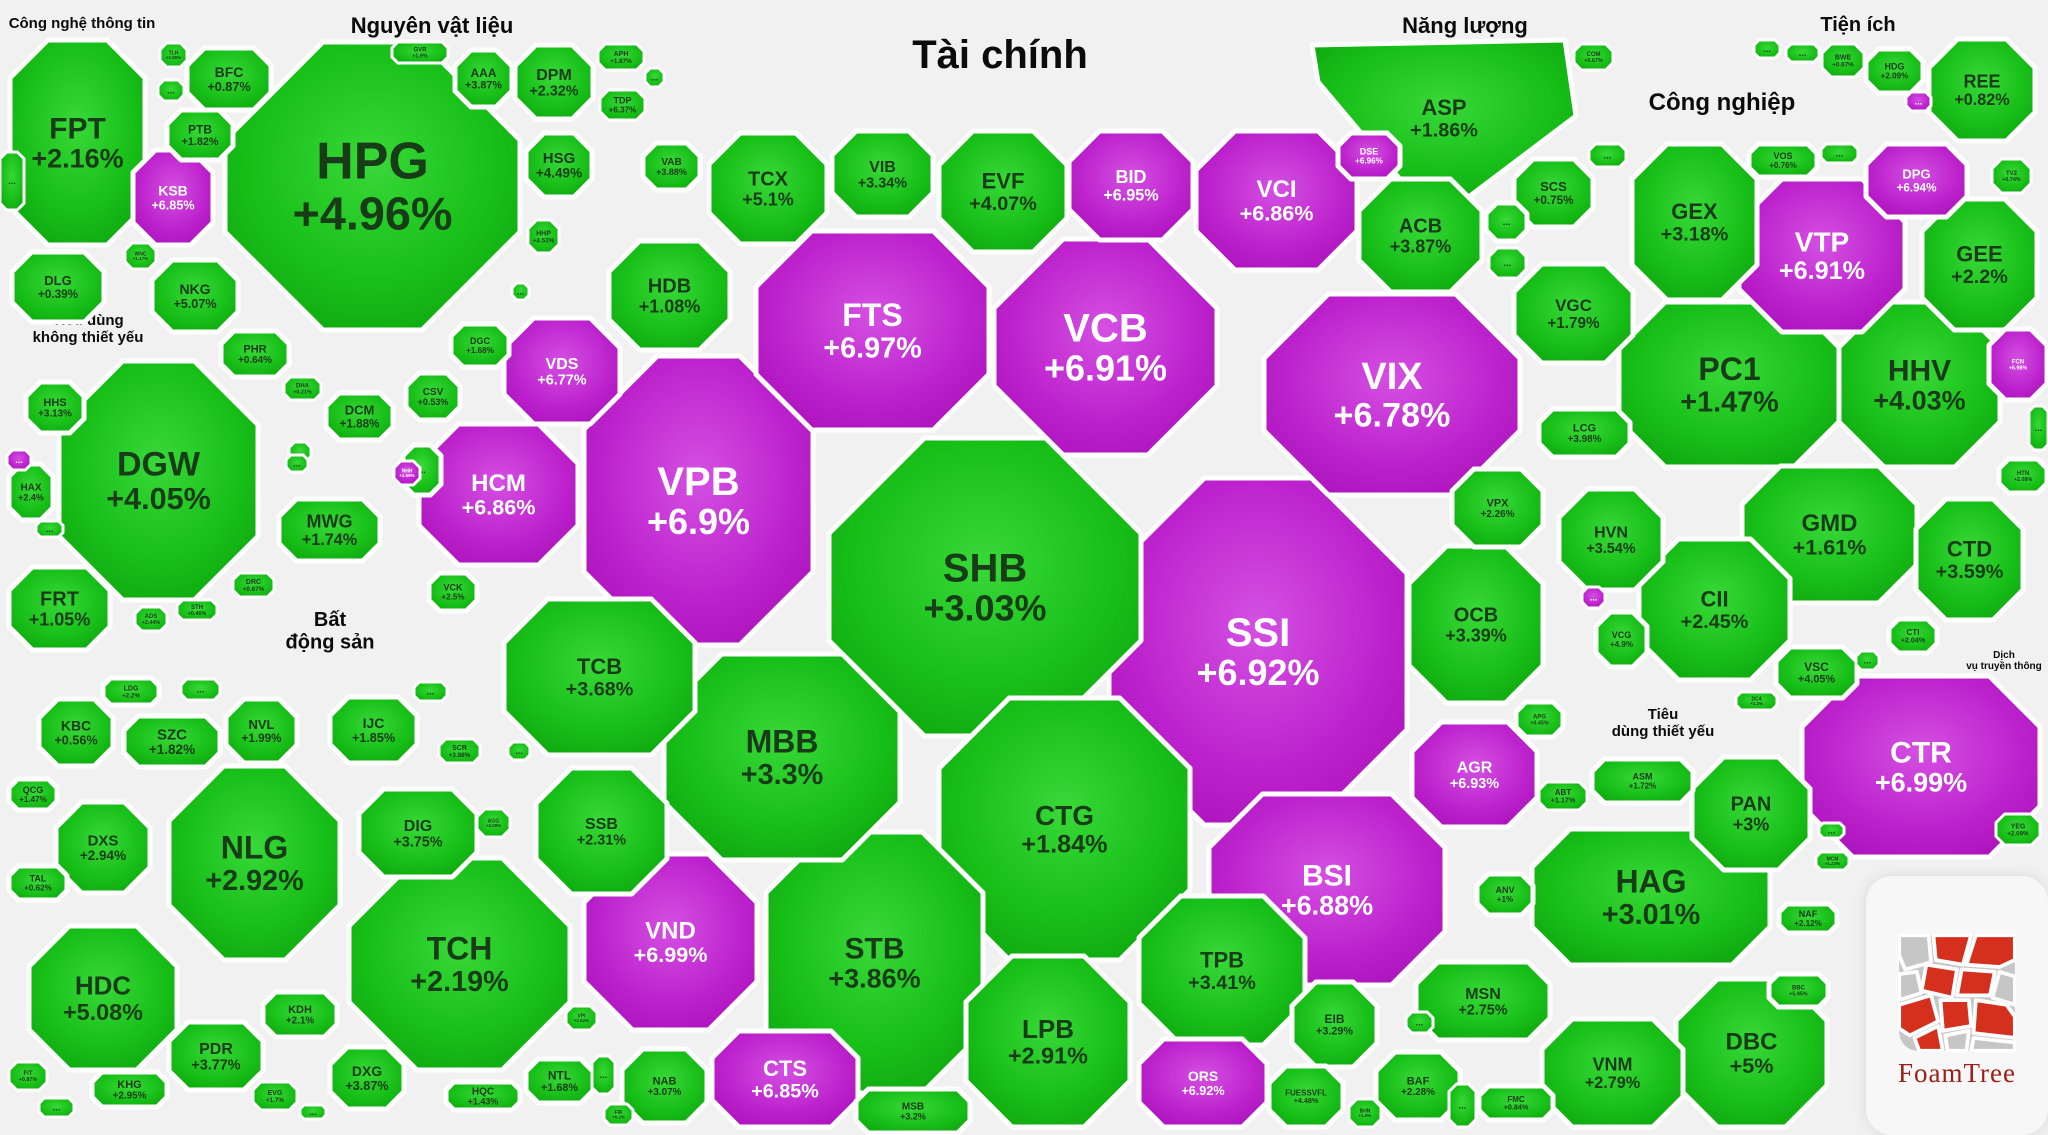  I want to click on cell-BHN: BHN+1.9%, so click(1365, 1113).